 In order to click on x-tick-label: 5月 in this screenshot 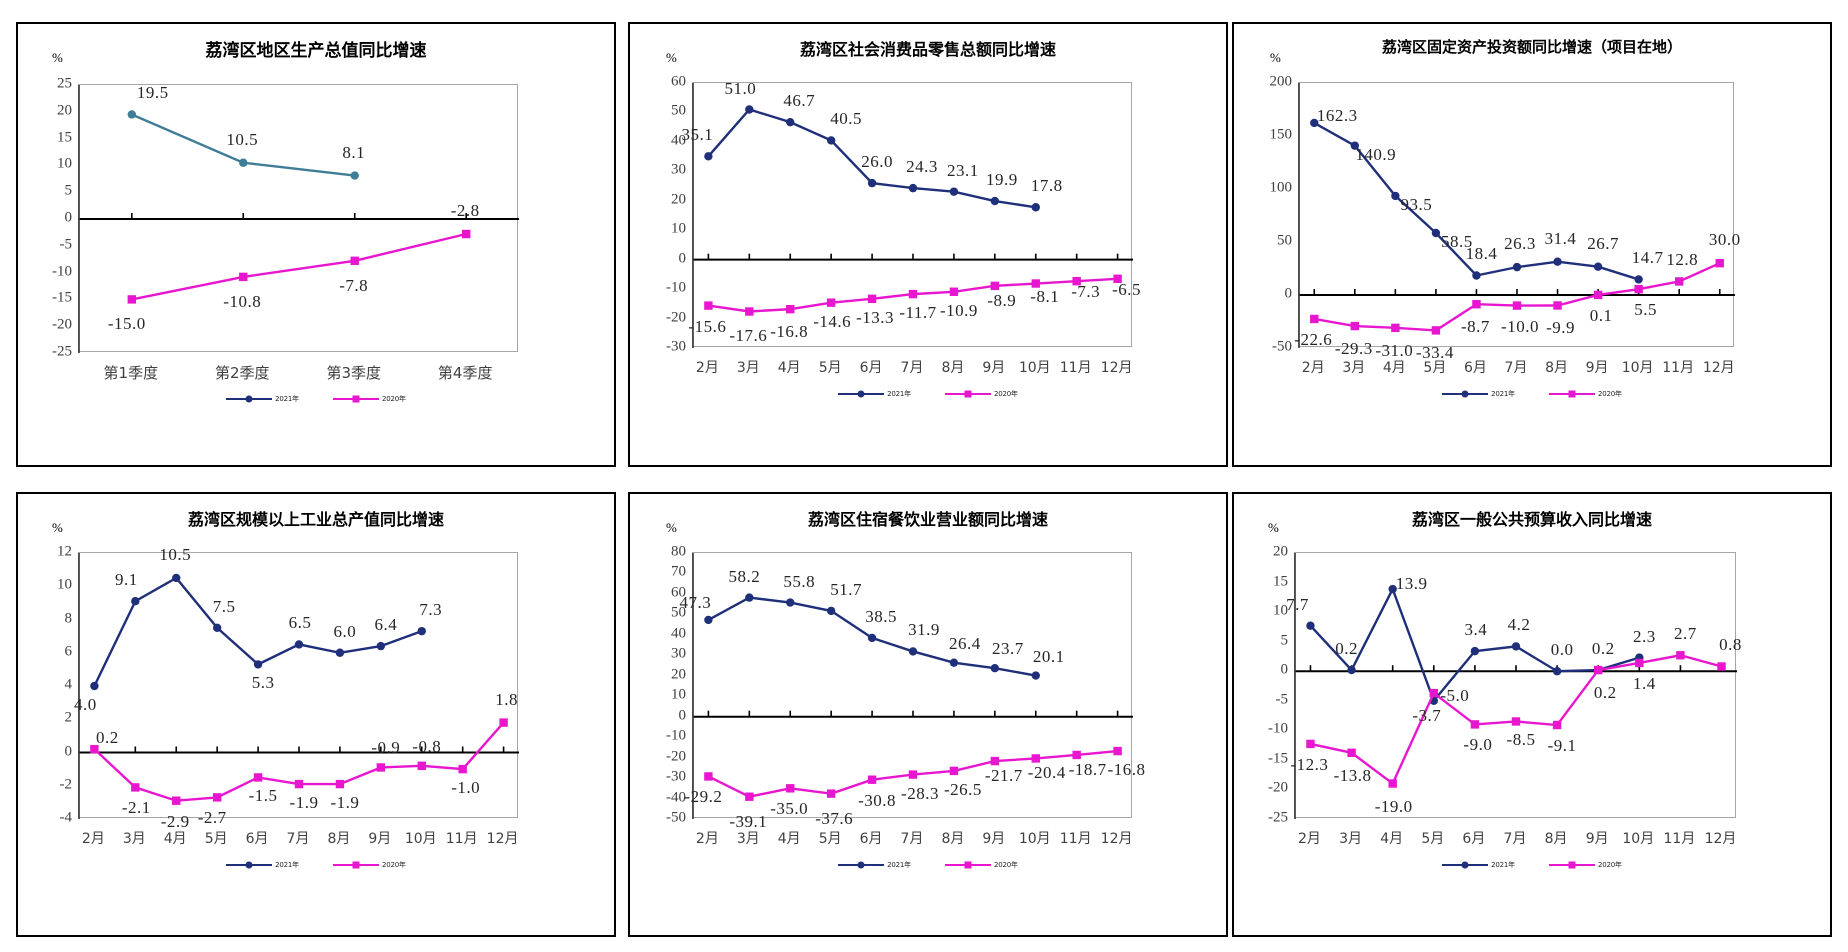, I will do `click(830, 368)`.